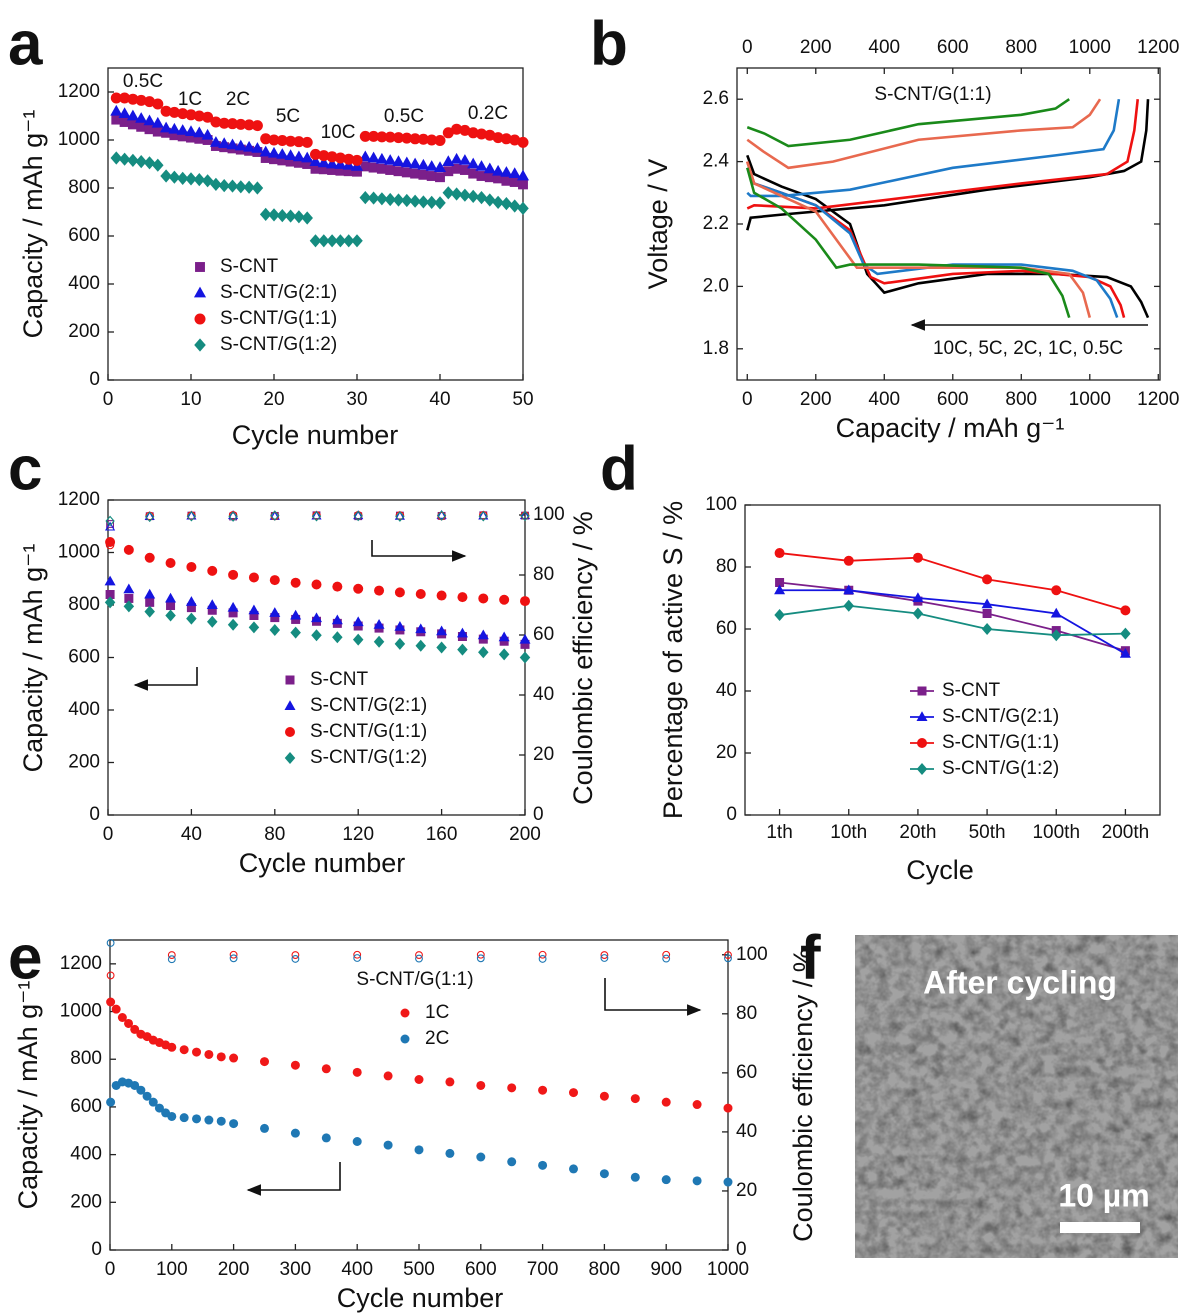 The height and width of the screenshot is (1313, 1180). I want to click on y-tick-label: 20, so click(726, 752).